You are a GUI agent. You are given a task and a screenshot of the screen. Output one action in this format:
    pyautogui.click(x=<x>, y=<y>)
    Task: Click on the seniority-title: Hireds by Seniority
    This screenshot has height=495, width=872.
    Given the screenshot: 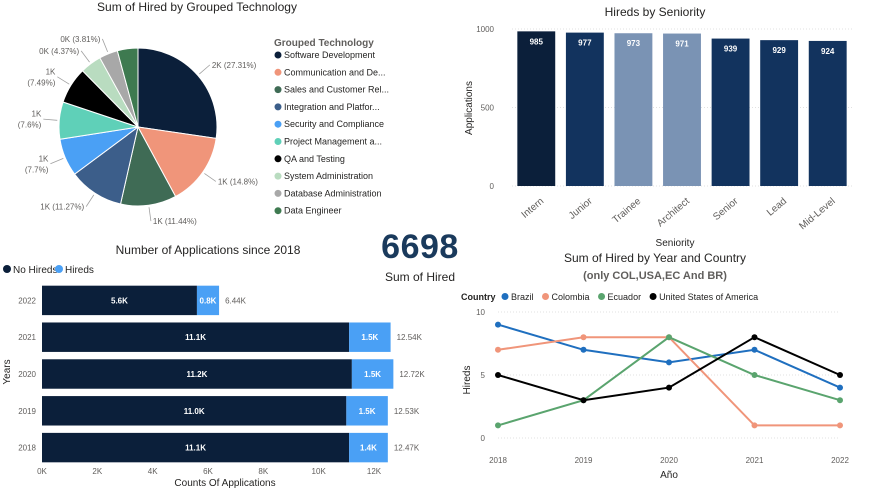 What is the action you would take?
    pyautogui.click(x=655, y=12)
    